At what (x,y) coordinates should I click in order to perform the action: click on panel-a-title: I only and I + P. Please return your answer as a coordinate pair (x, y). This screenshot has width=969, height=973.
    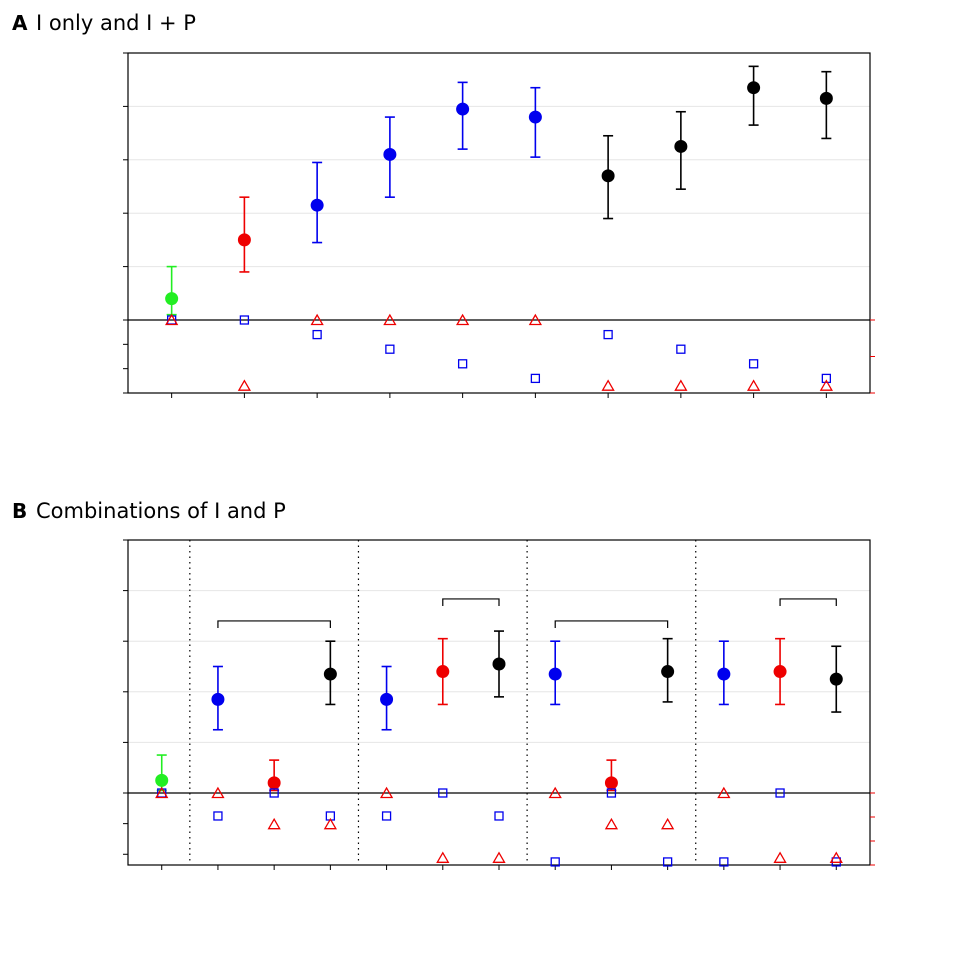
    Looking at the image, I should click on (116, 23).